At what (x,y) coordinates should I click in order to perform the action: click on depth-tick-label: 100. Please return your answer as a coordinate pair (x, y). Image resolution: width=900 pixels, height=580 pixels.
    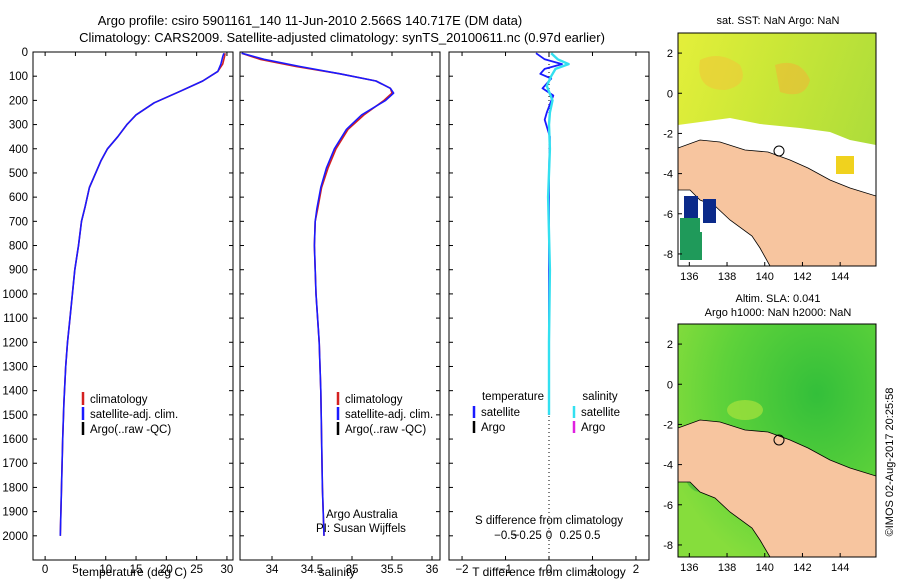
    Looking at the image, I should click on (18, 77).